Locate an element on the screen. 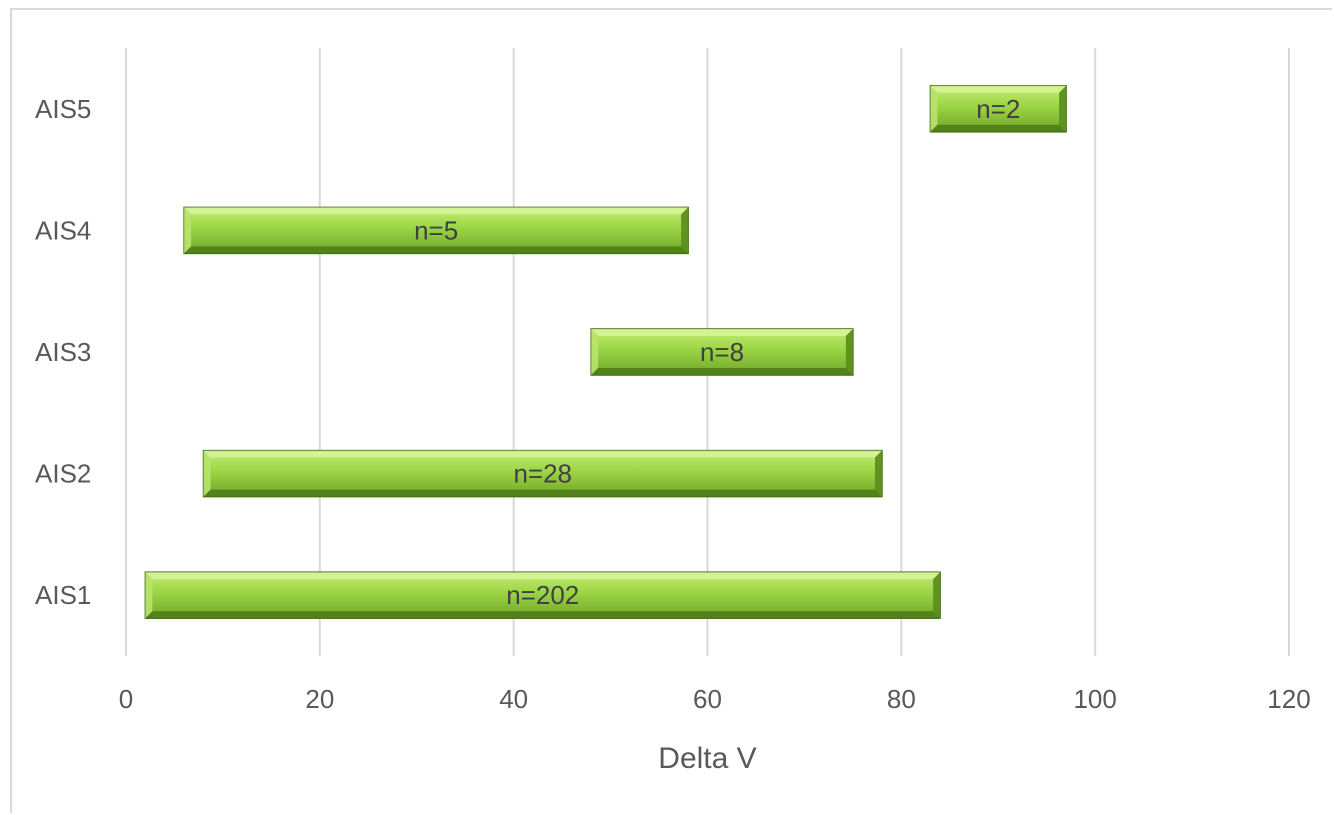 The image size is (1334, 815). bar-ais5: n=2 is located at coordinates (998, 109).